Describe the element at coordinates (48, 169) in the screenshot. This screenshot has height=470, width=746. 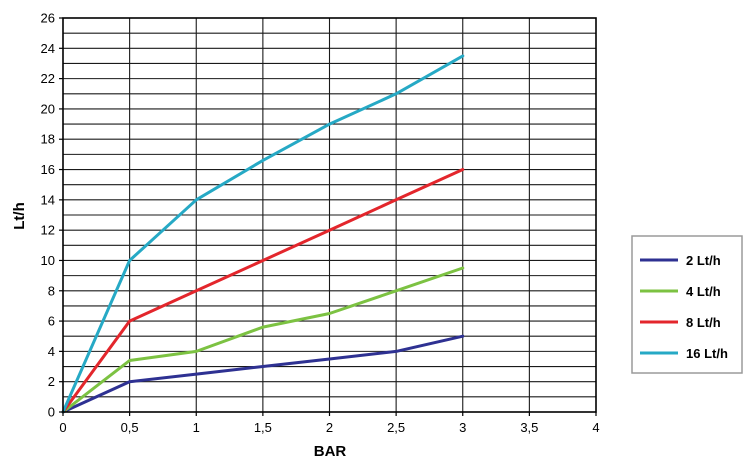
I see `y-tick-label: 16` at that location.